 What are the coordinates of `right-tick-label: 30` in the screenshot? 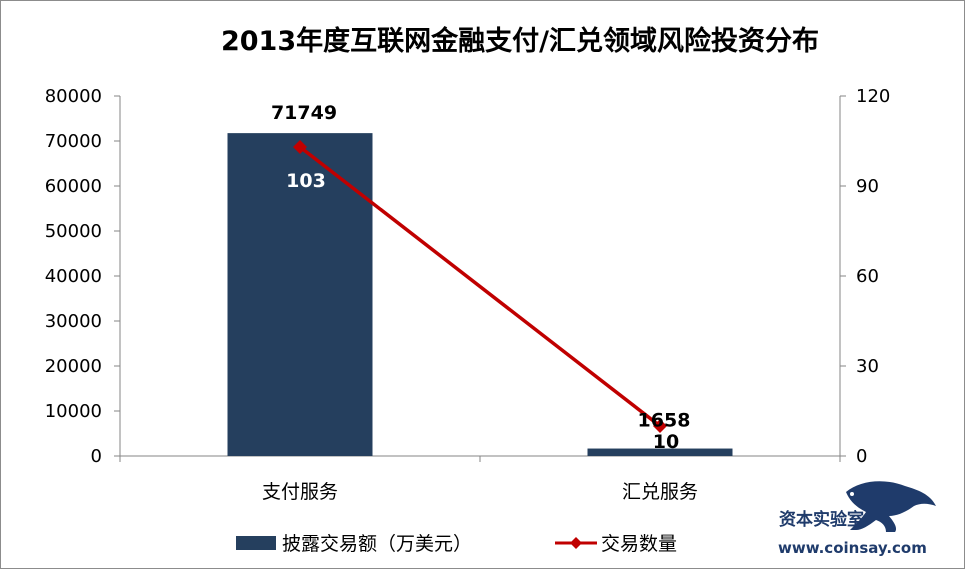 It's located at (867, 366).